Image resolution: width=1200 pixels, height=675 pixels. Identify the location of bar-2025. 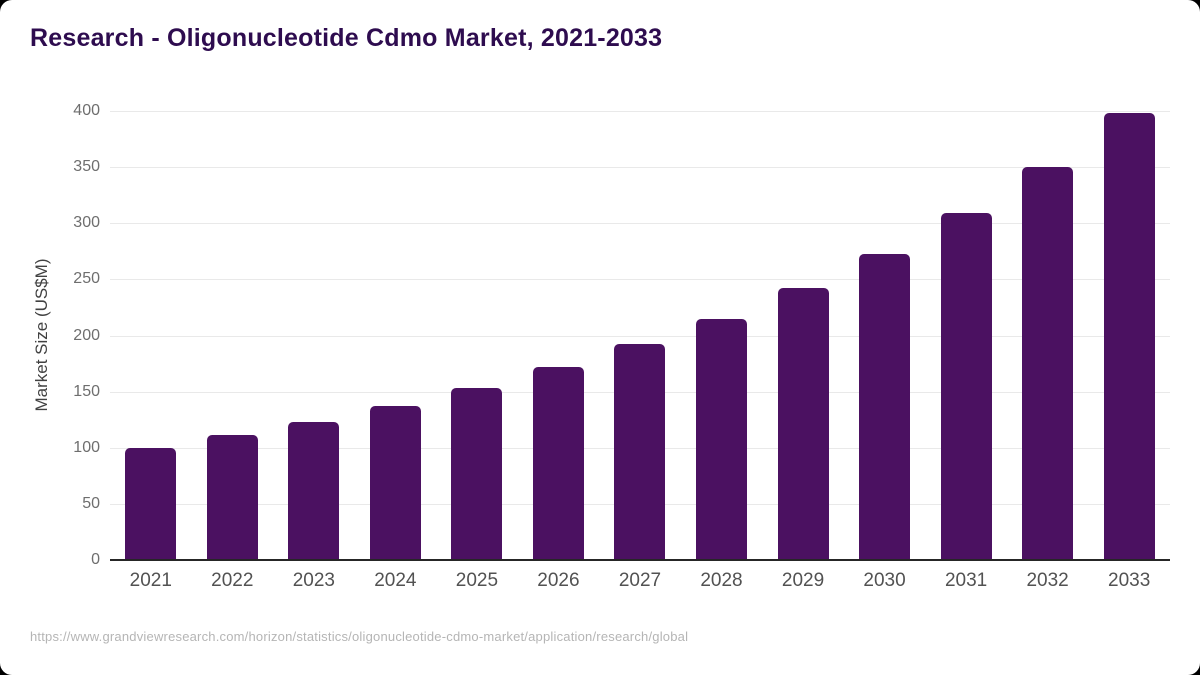
(477, 474).